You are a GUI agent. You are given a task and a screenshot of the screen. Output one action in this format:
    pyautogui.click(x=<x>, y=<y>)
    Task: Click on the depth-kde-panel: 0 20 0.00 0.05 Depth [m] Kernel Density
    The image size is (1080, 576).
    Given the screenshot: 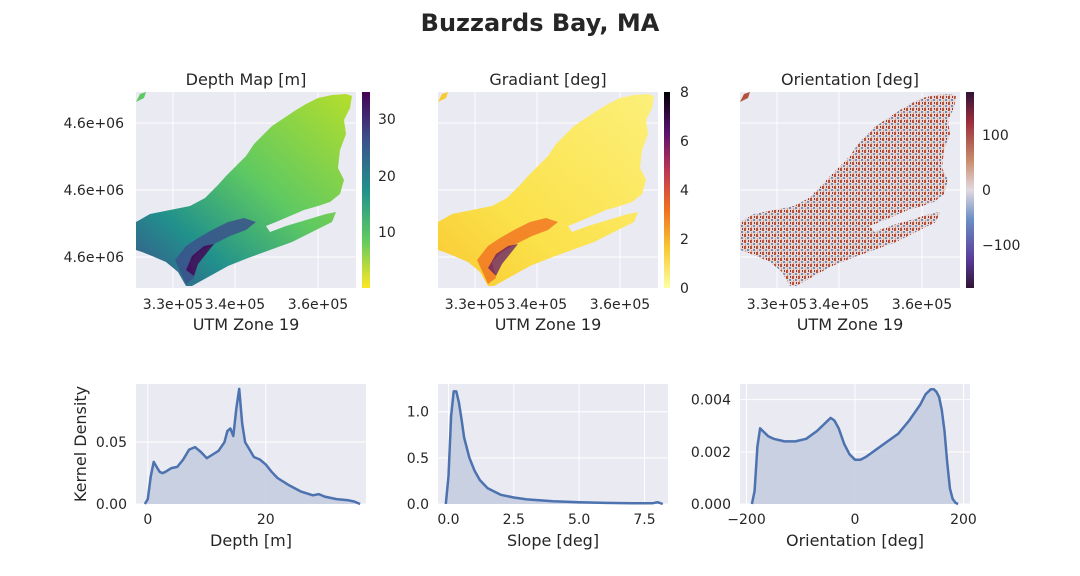 What is the action you would take?
    pyautogui.click(x=218, y=467)
    